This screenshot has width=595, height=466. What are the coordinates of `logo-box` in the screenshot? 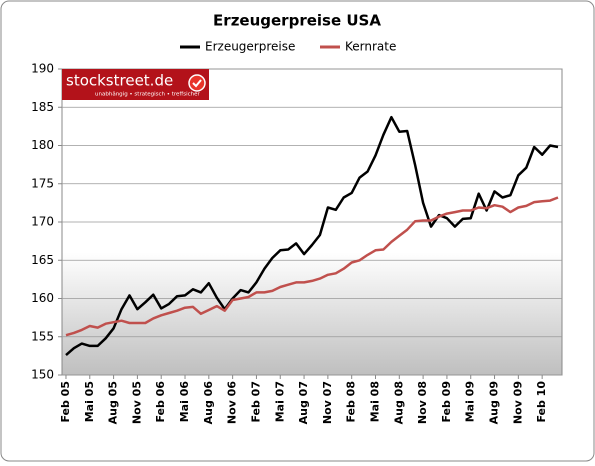 It's located at (135, 84).